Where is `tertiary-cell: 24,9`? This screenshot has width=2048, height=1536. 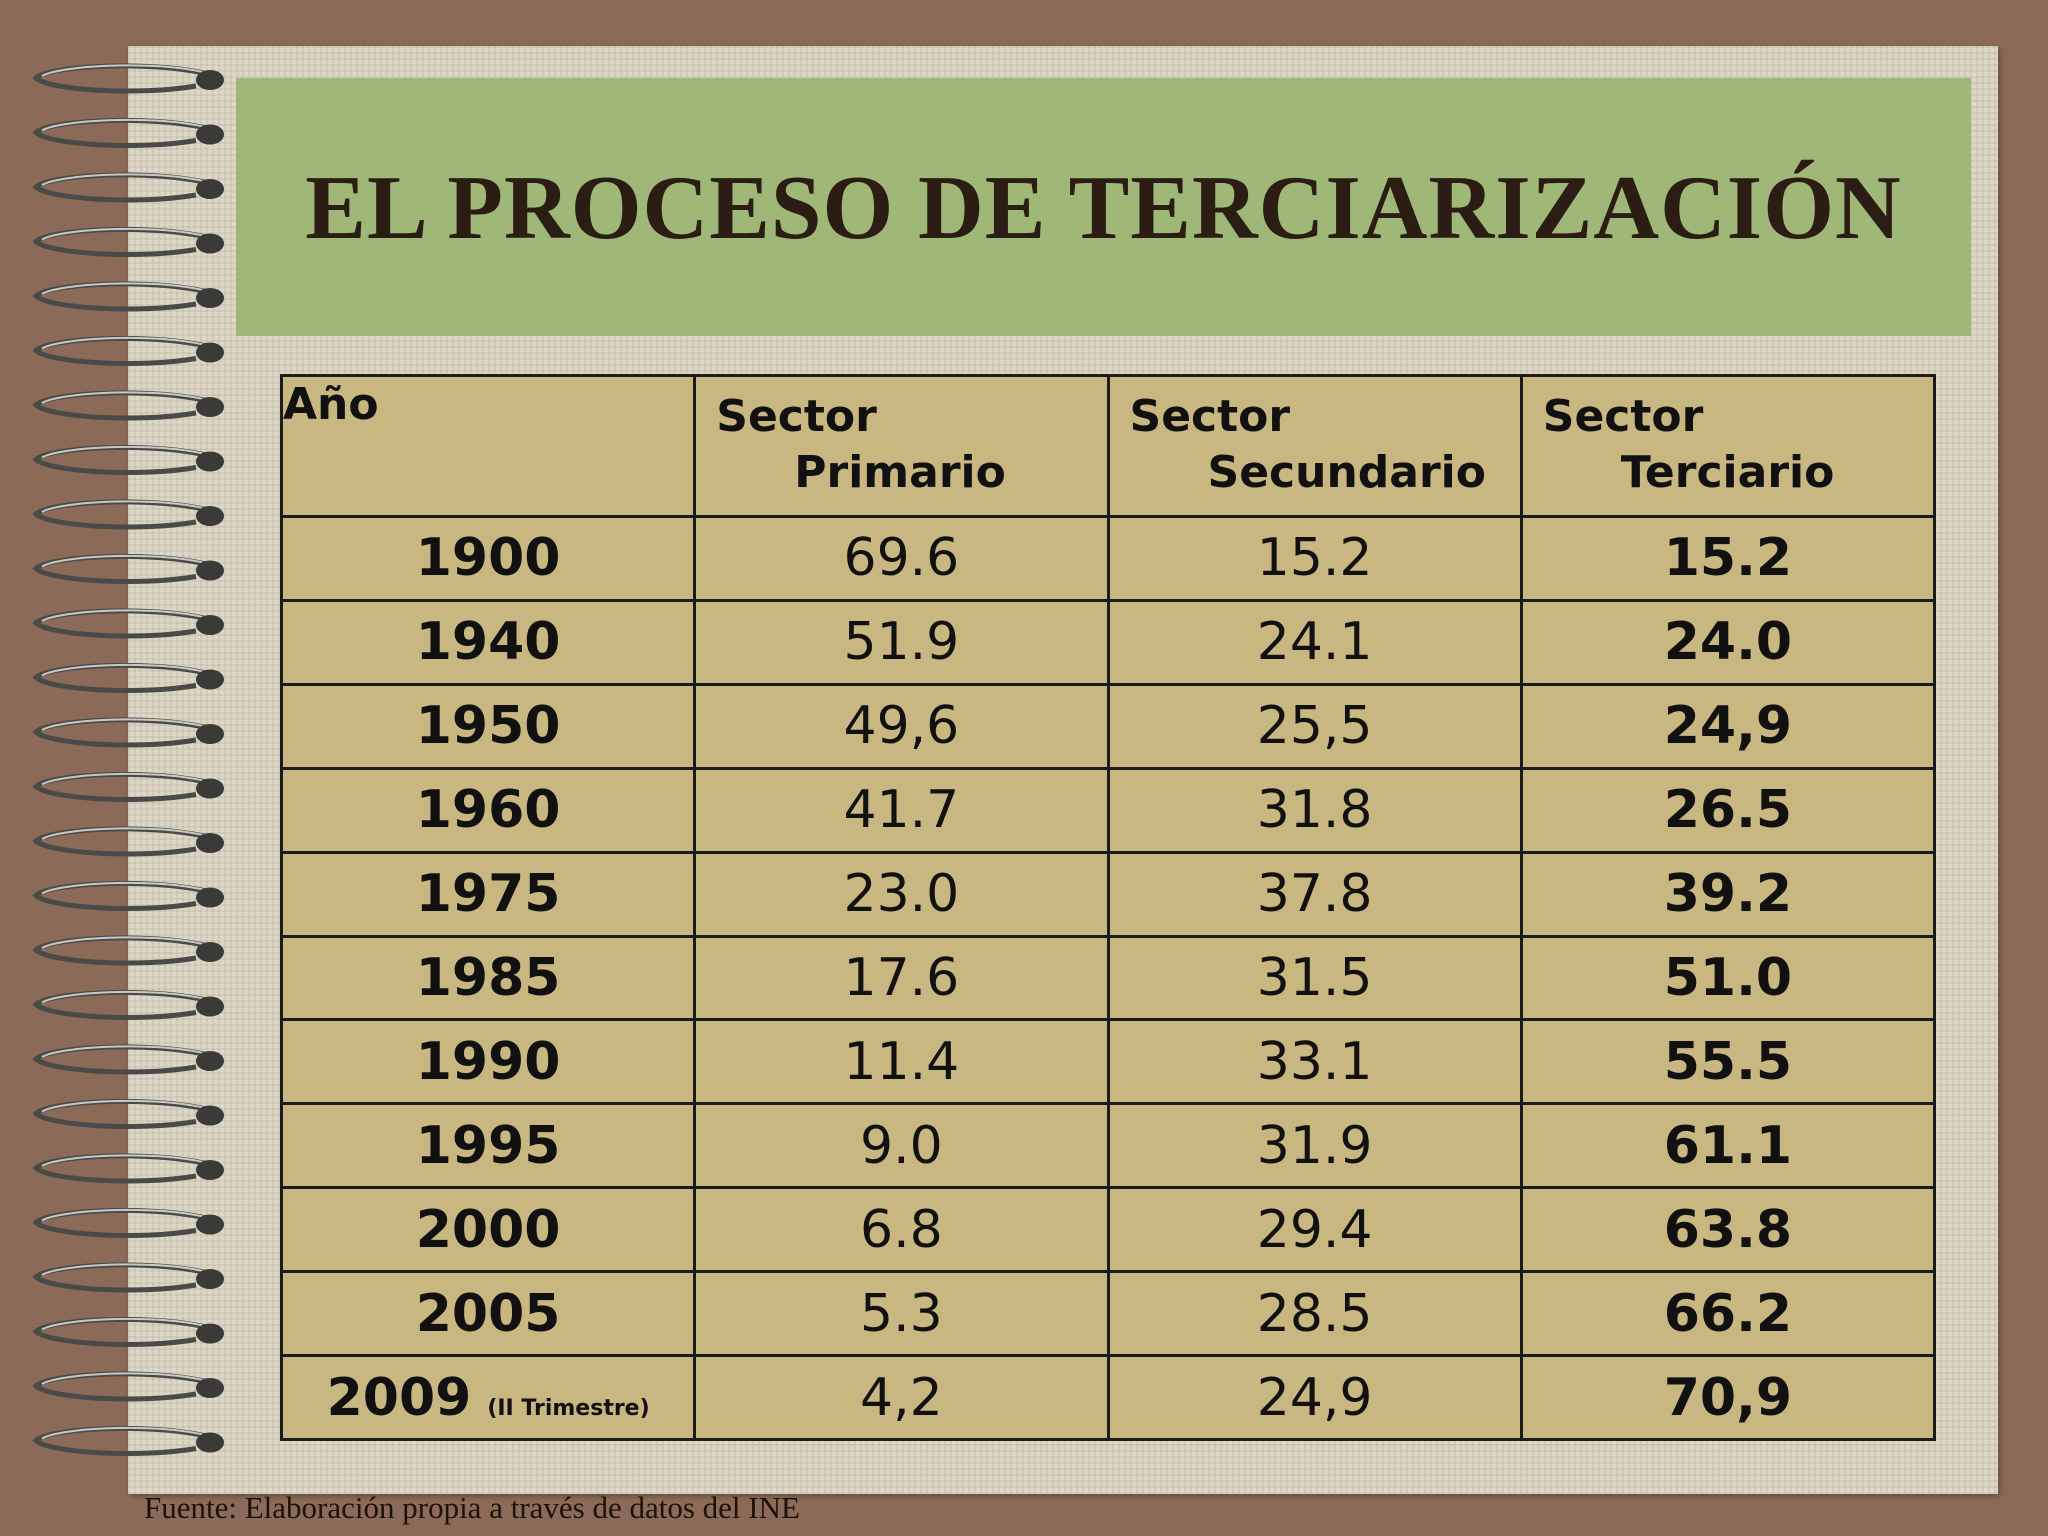
tertiary-cell: 24,9 is located at coordinates (1728, 726).